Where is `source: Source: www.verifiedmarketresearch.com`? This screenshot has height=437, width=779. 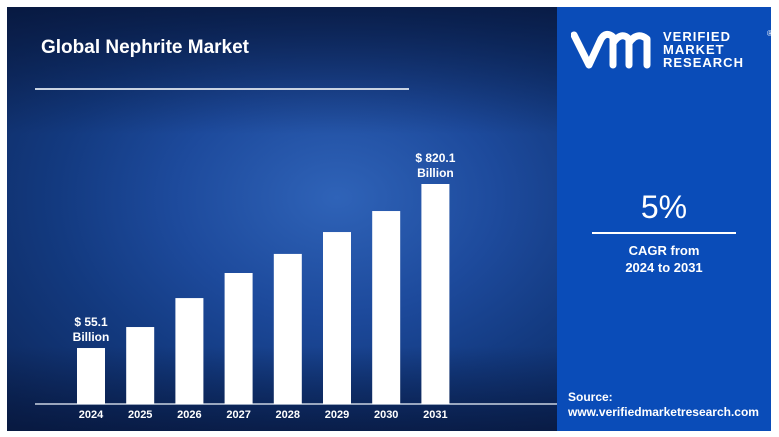 source: Source: www.verifiedmarketresearch.com is located at coordinates (663, 405).